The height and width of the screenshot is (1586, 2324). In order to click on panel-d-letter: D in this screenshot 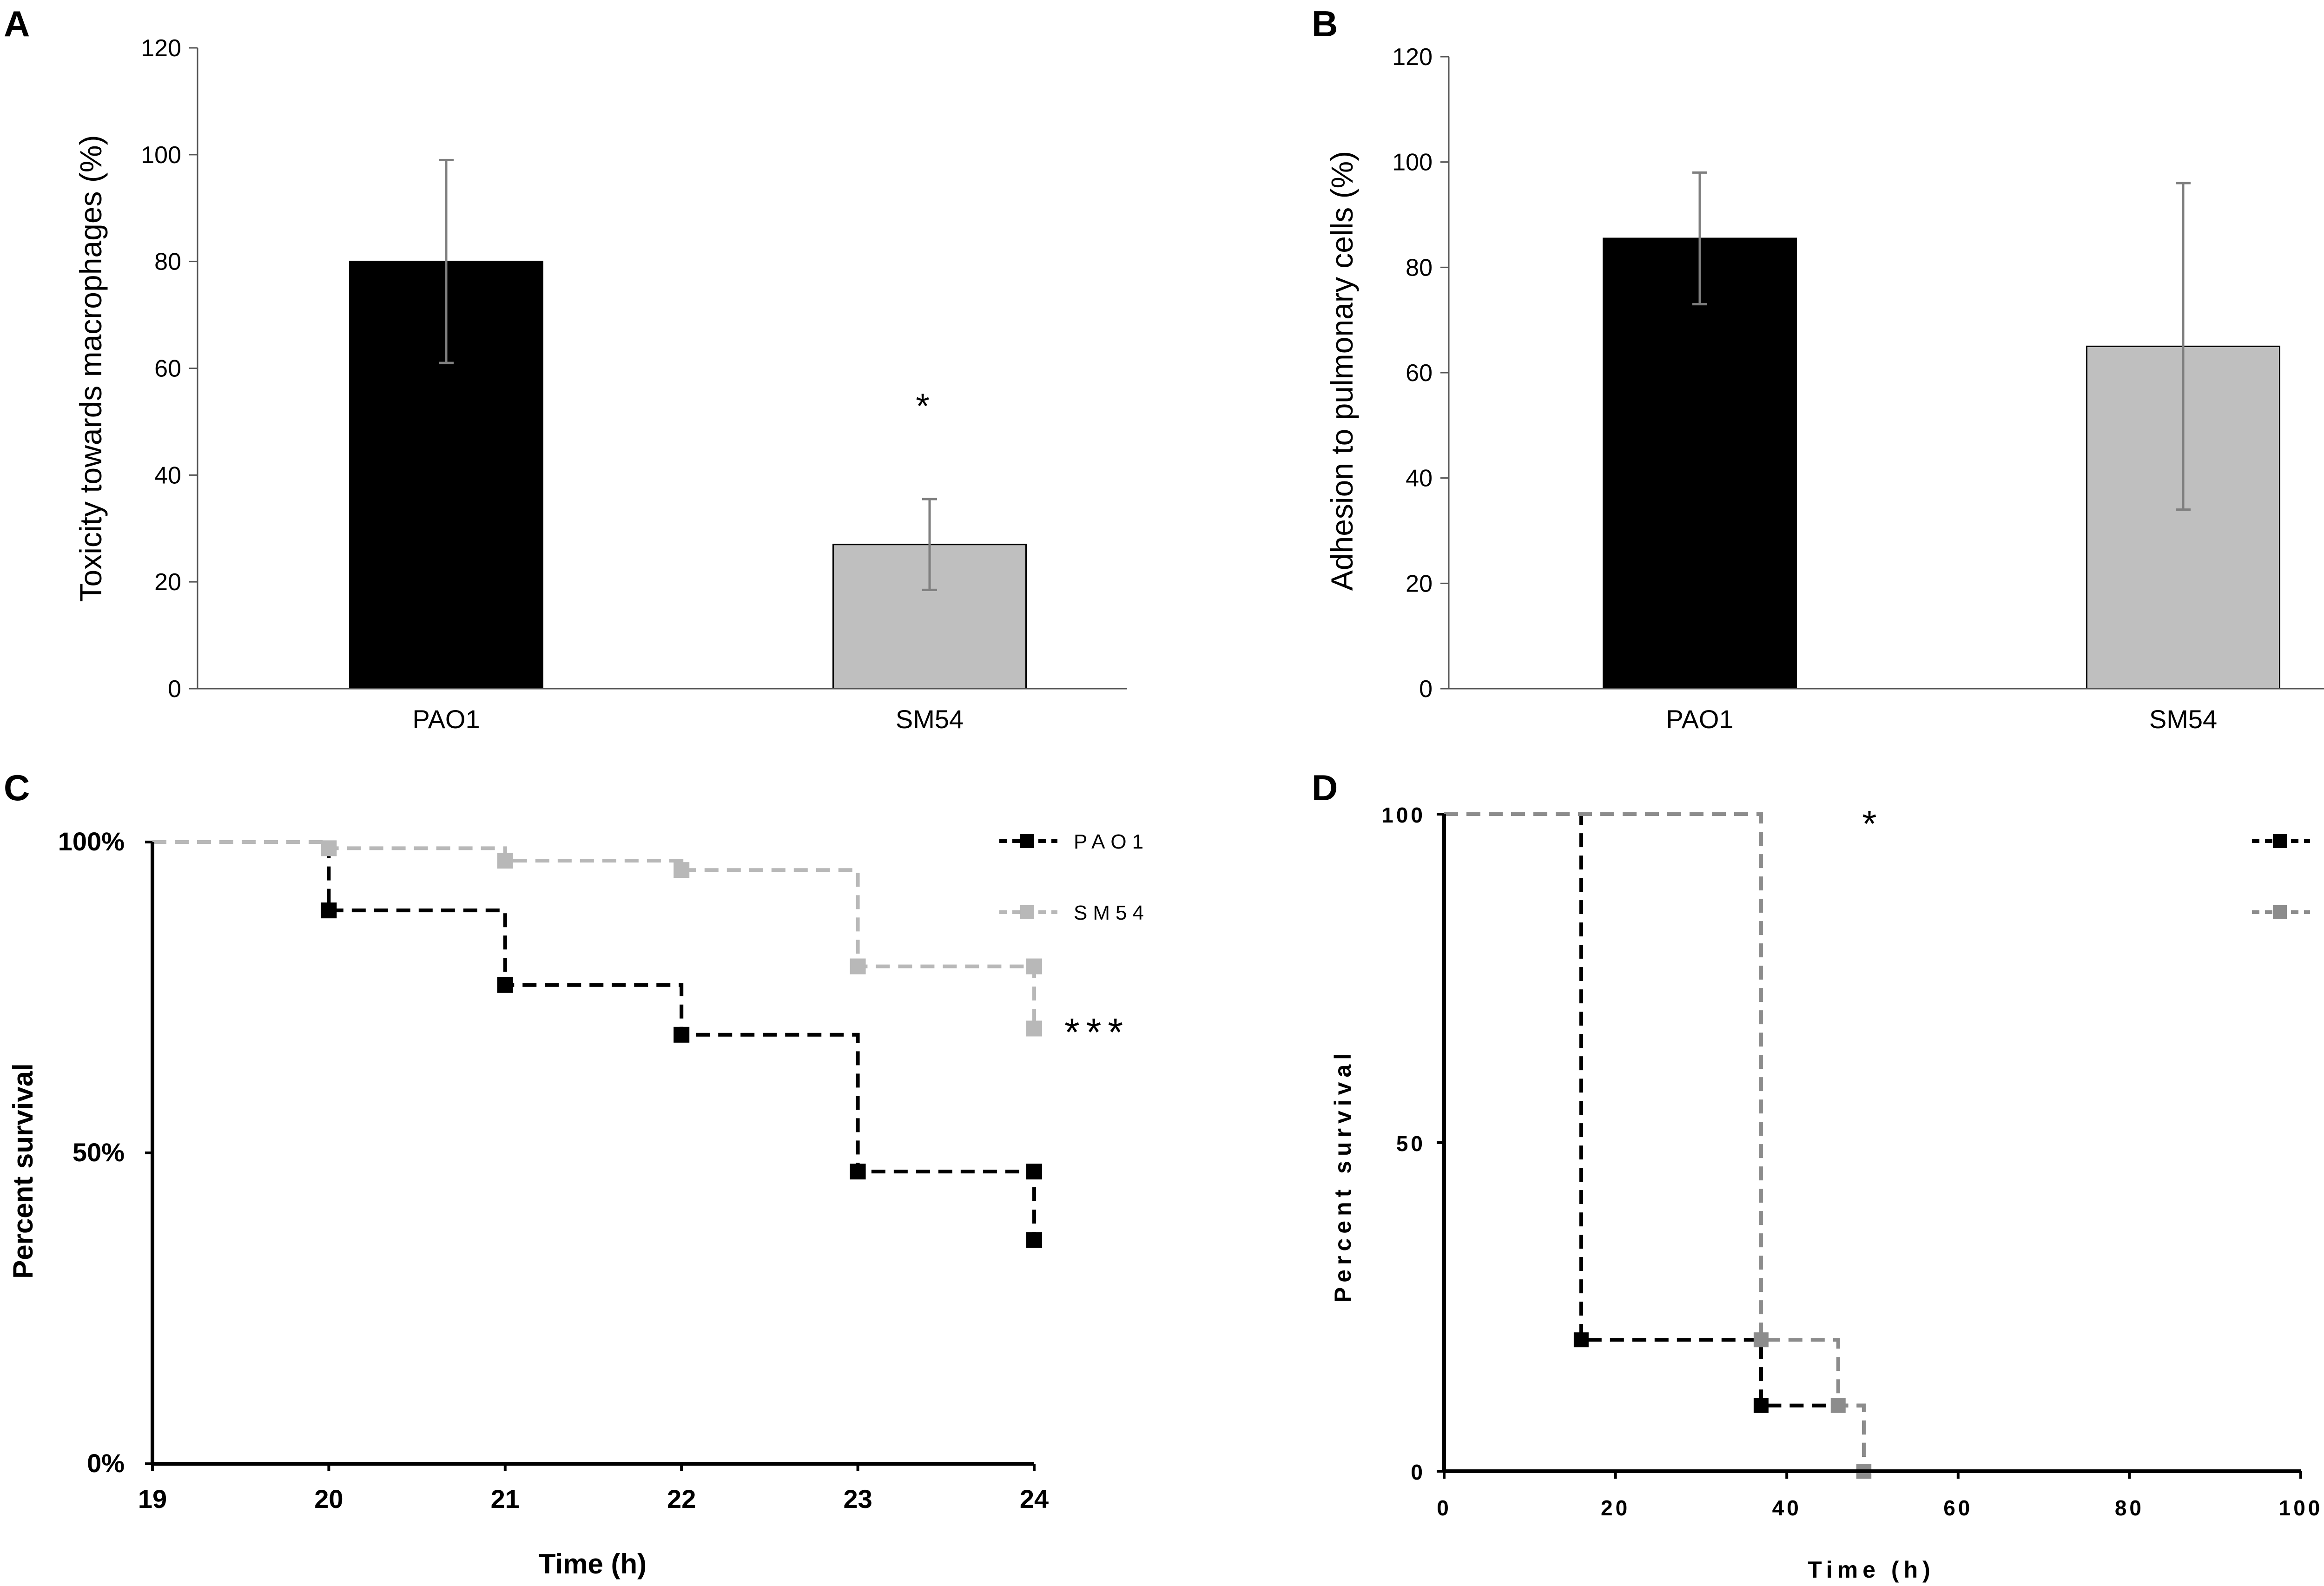, I will do `click(1325, 787)`.